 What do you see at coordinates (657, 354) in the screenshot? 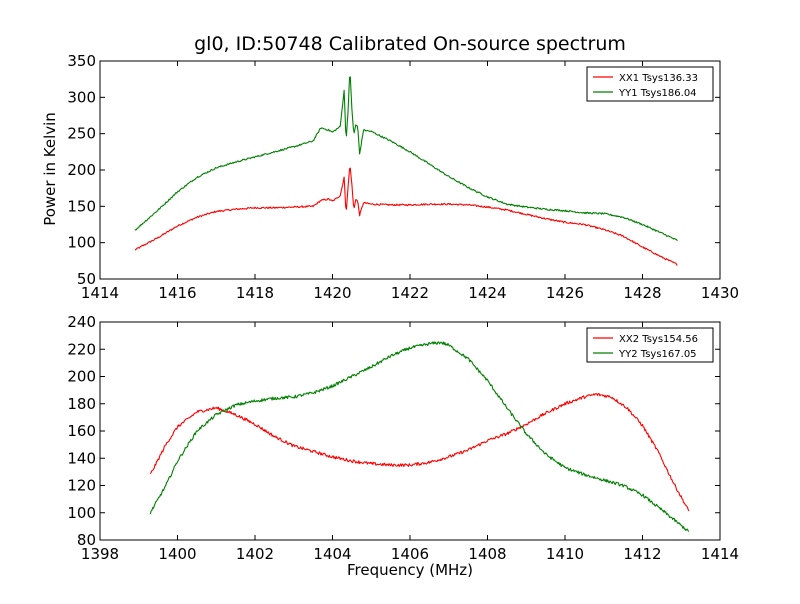
I see `legend-label: YY2 Tsys167.05` at bounding box center [657, 354].